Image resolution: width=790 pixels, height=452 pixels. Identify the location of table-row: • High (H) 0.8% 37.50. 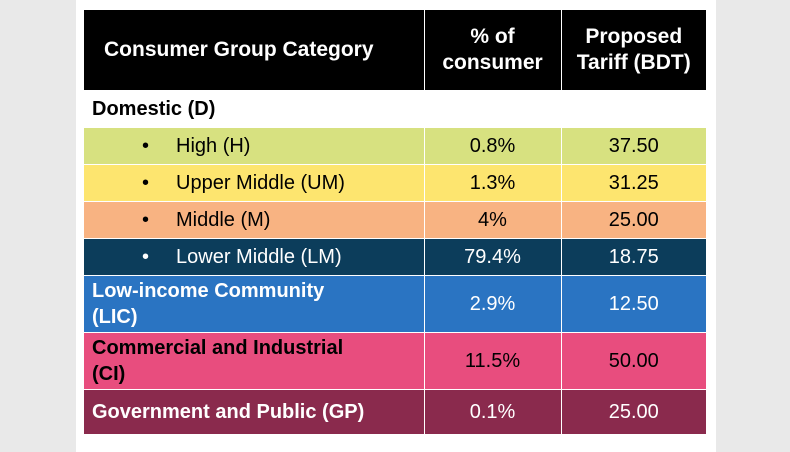
(395, 146).